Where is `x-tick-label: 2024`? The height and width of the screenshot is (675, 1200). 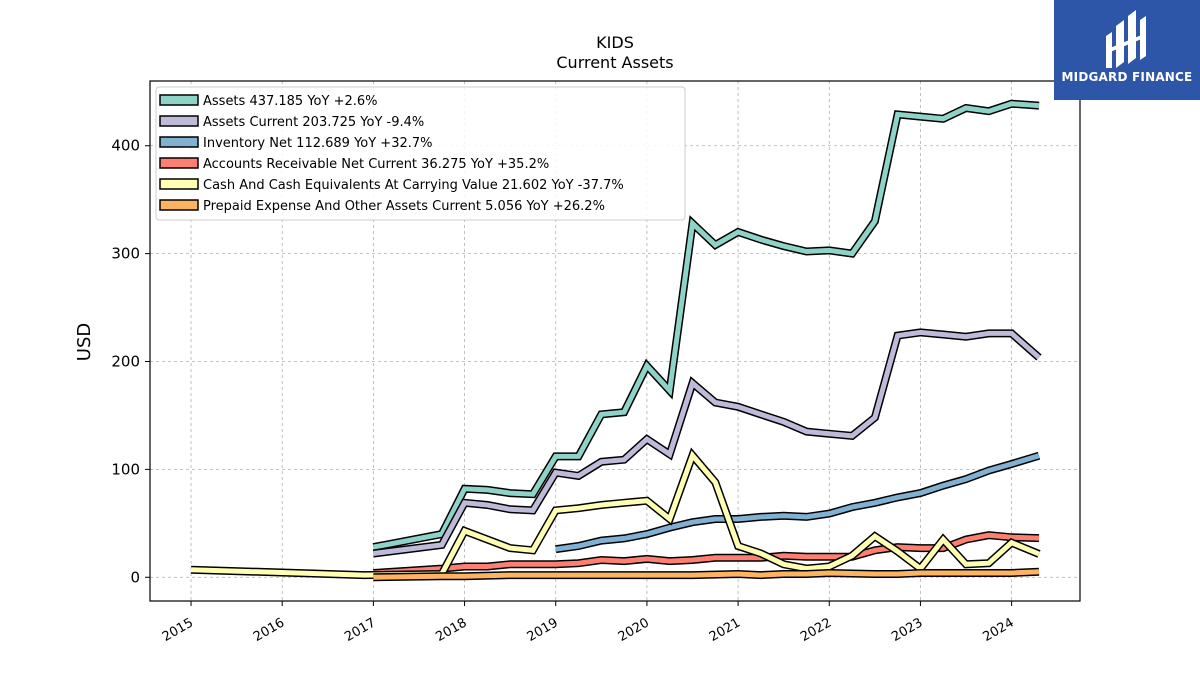
x-tick-label: 2024 is located at coordinates (998, 630).